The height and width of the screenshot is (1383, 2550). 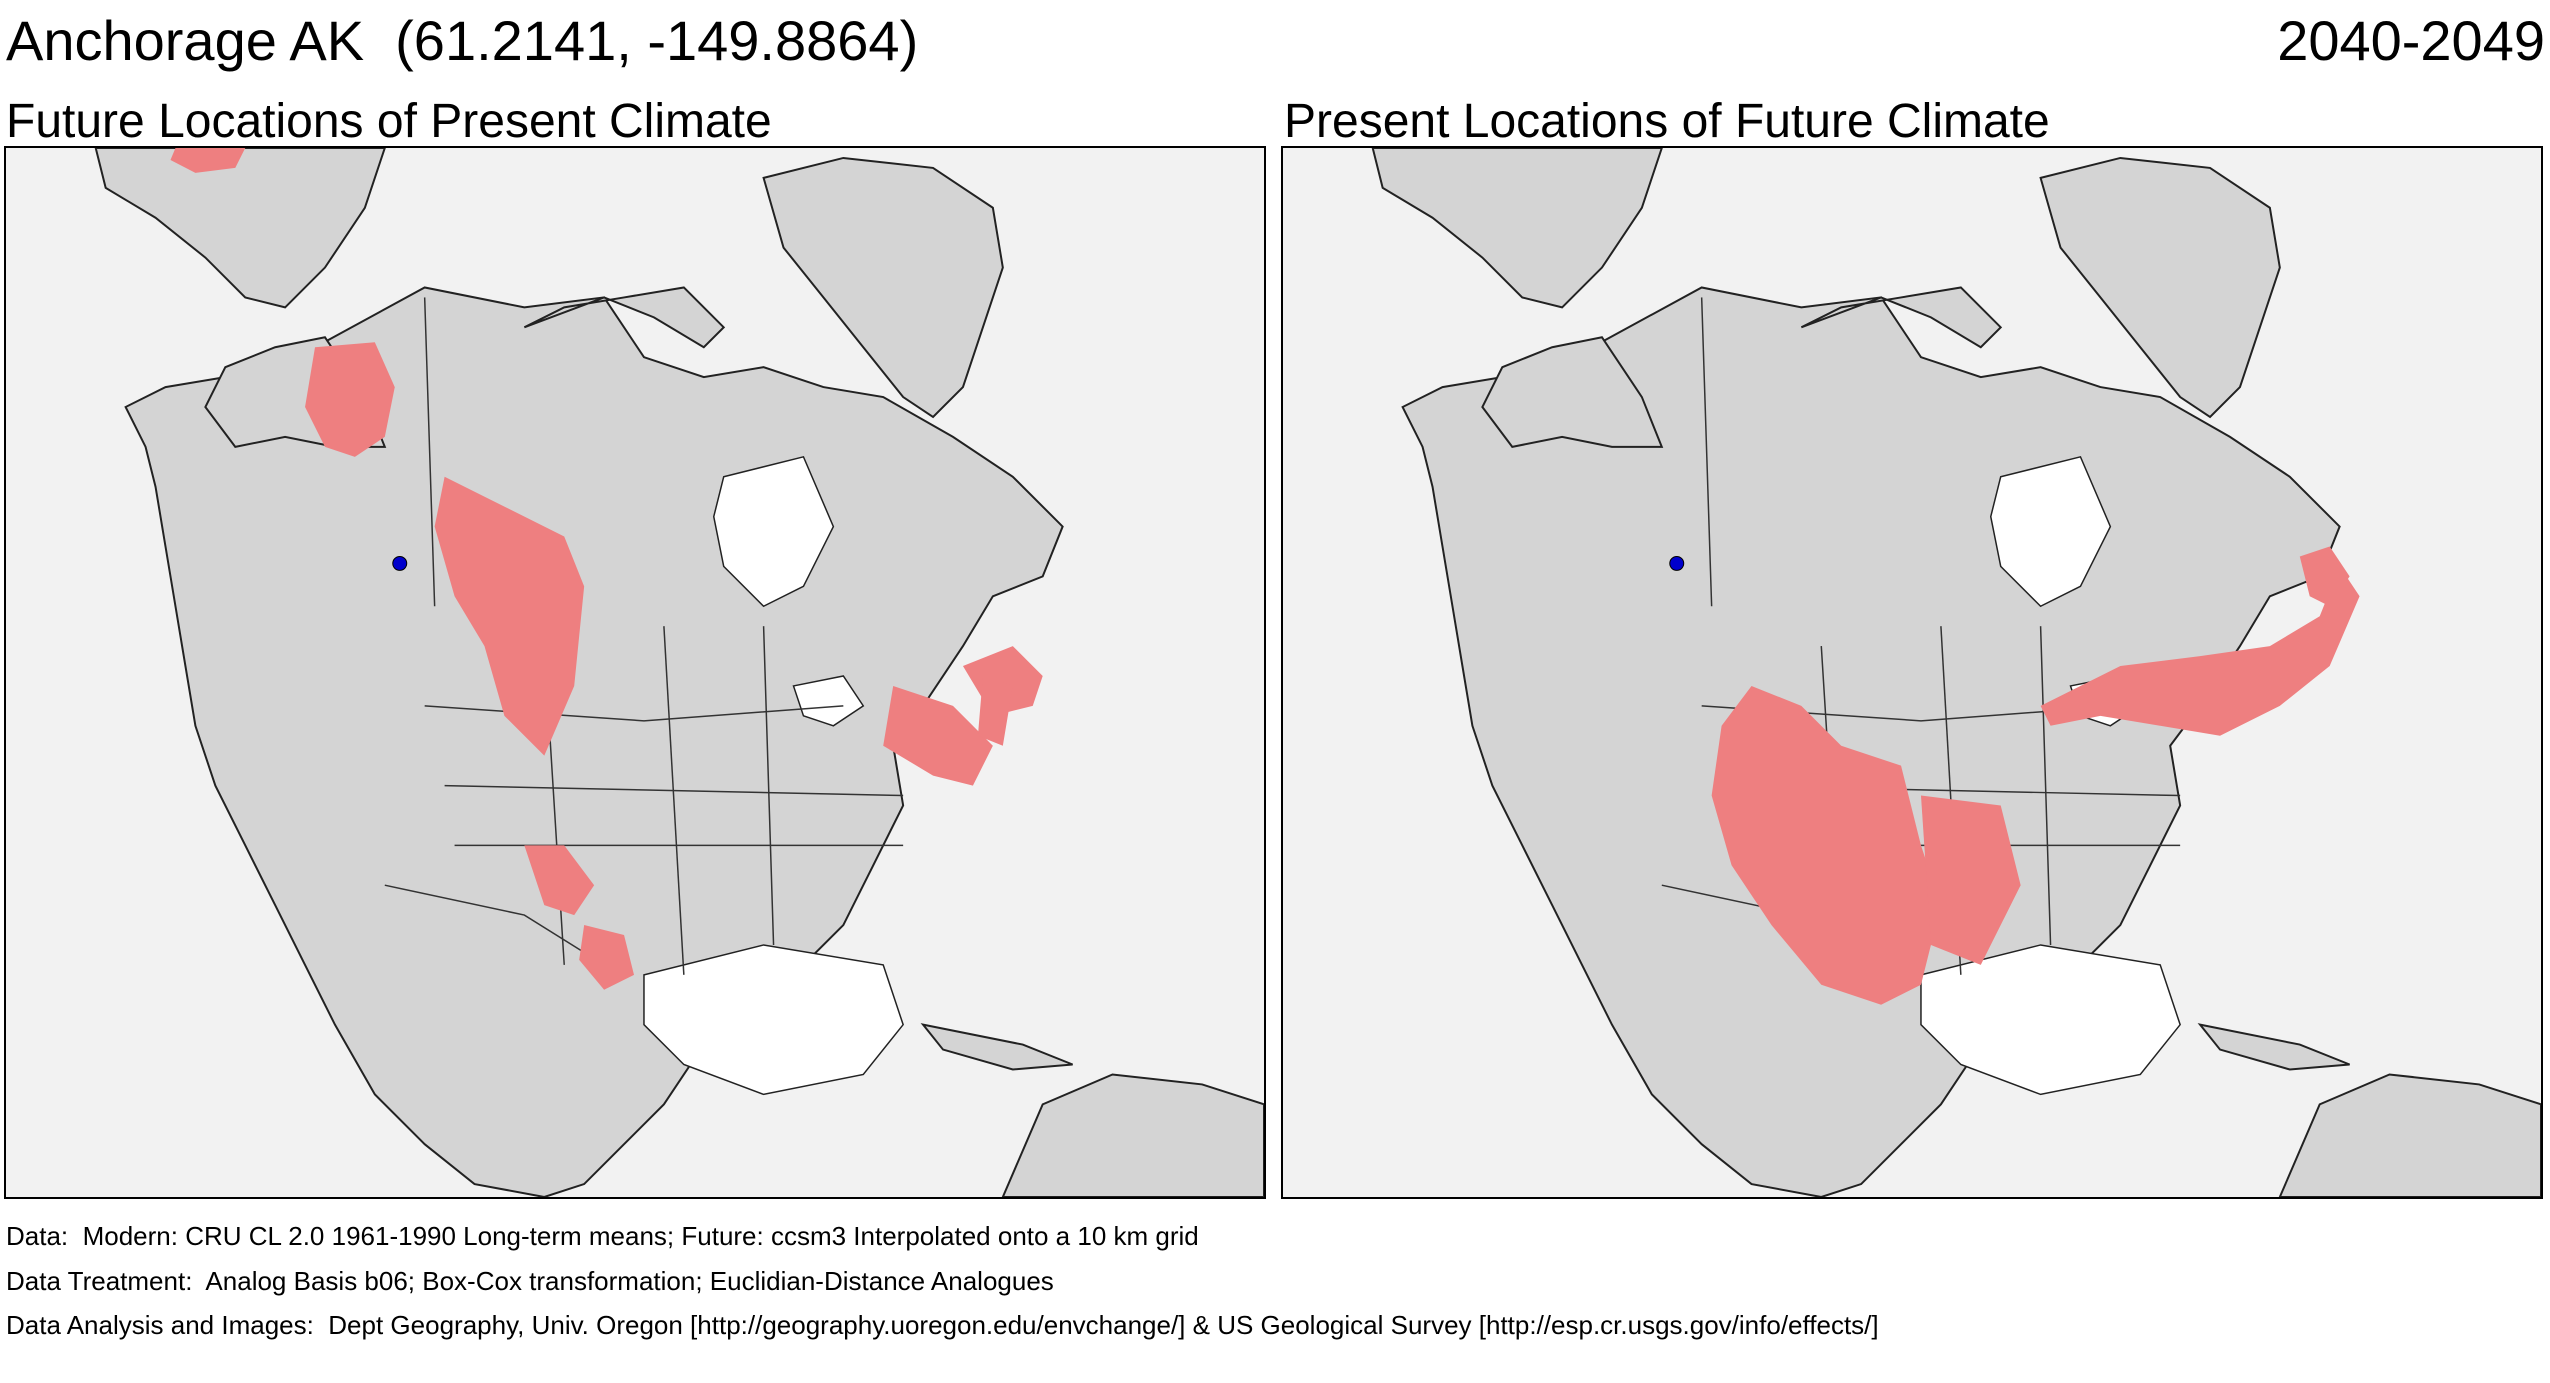 What do you see at coordinates (1667, 121) in the screenshot?
I see `panel-title-present-locations: Present Locations of Future Climate` at bounding box center [1667, 121].